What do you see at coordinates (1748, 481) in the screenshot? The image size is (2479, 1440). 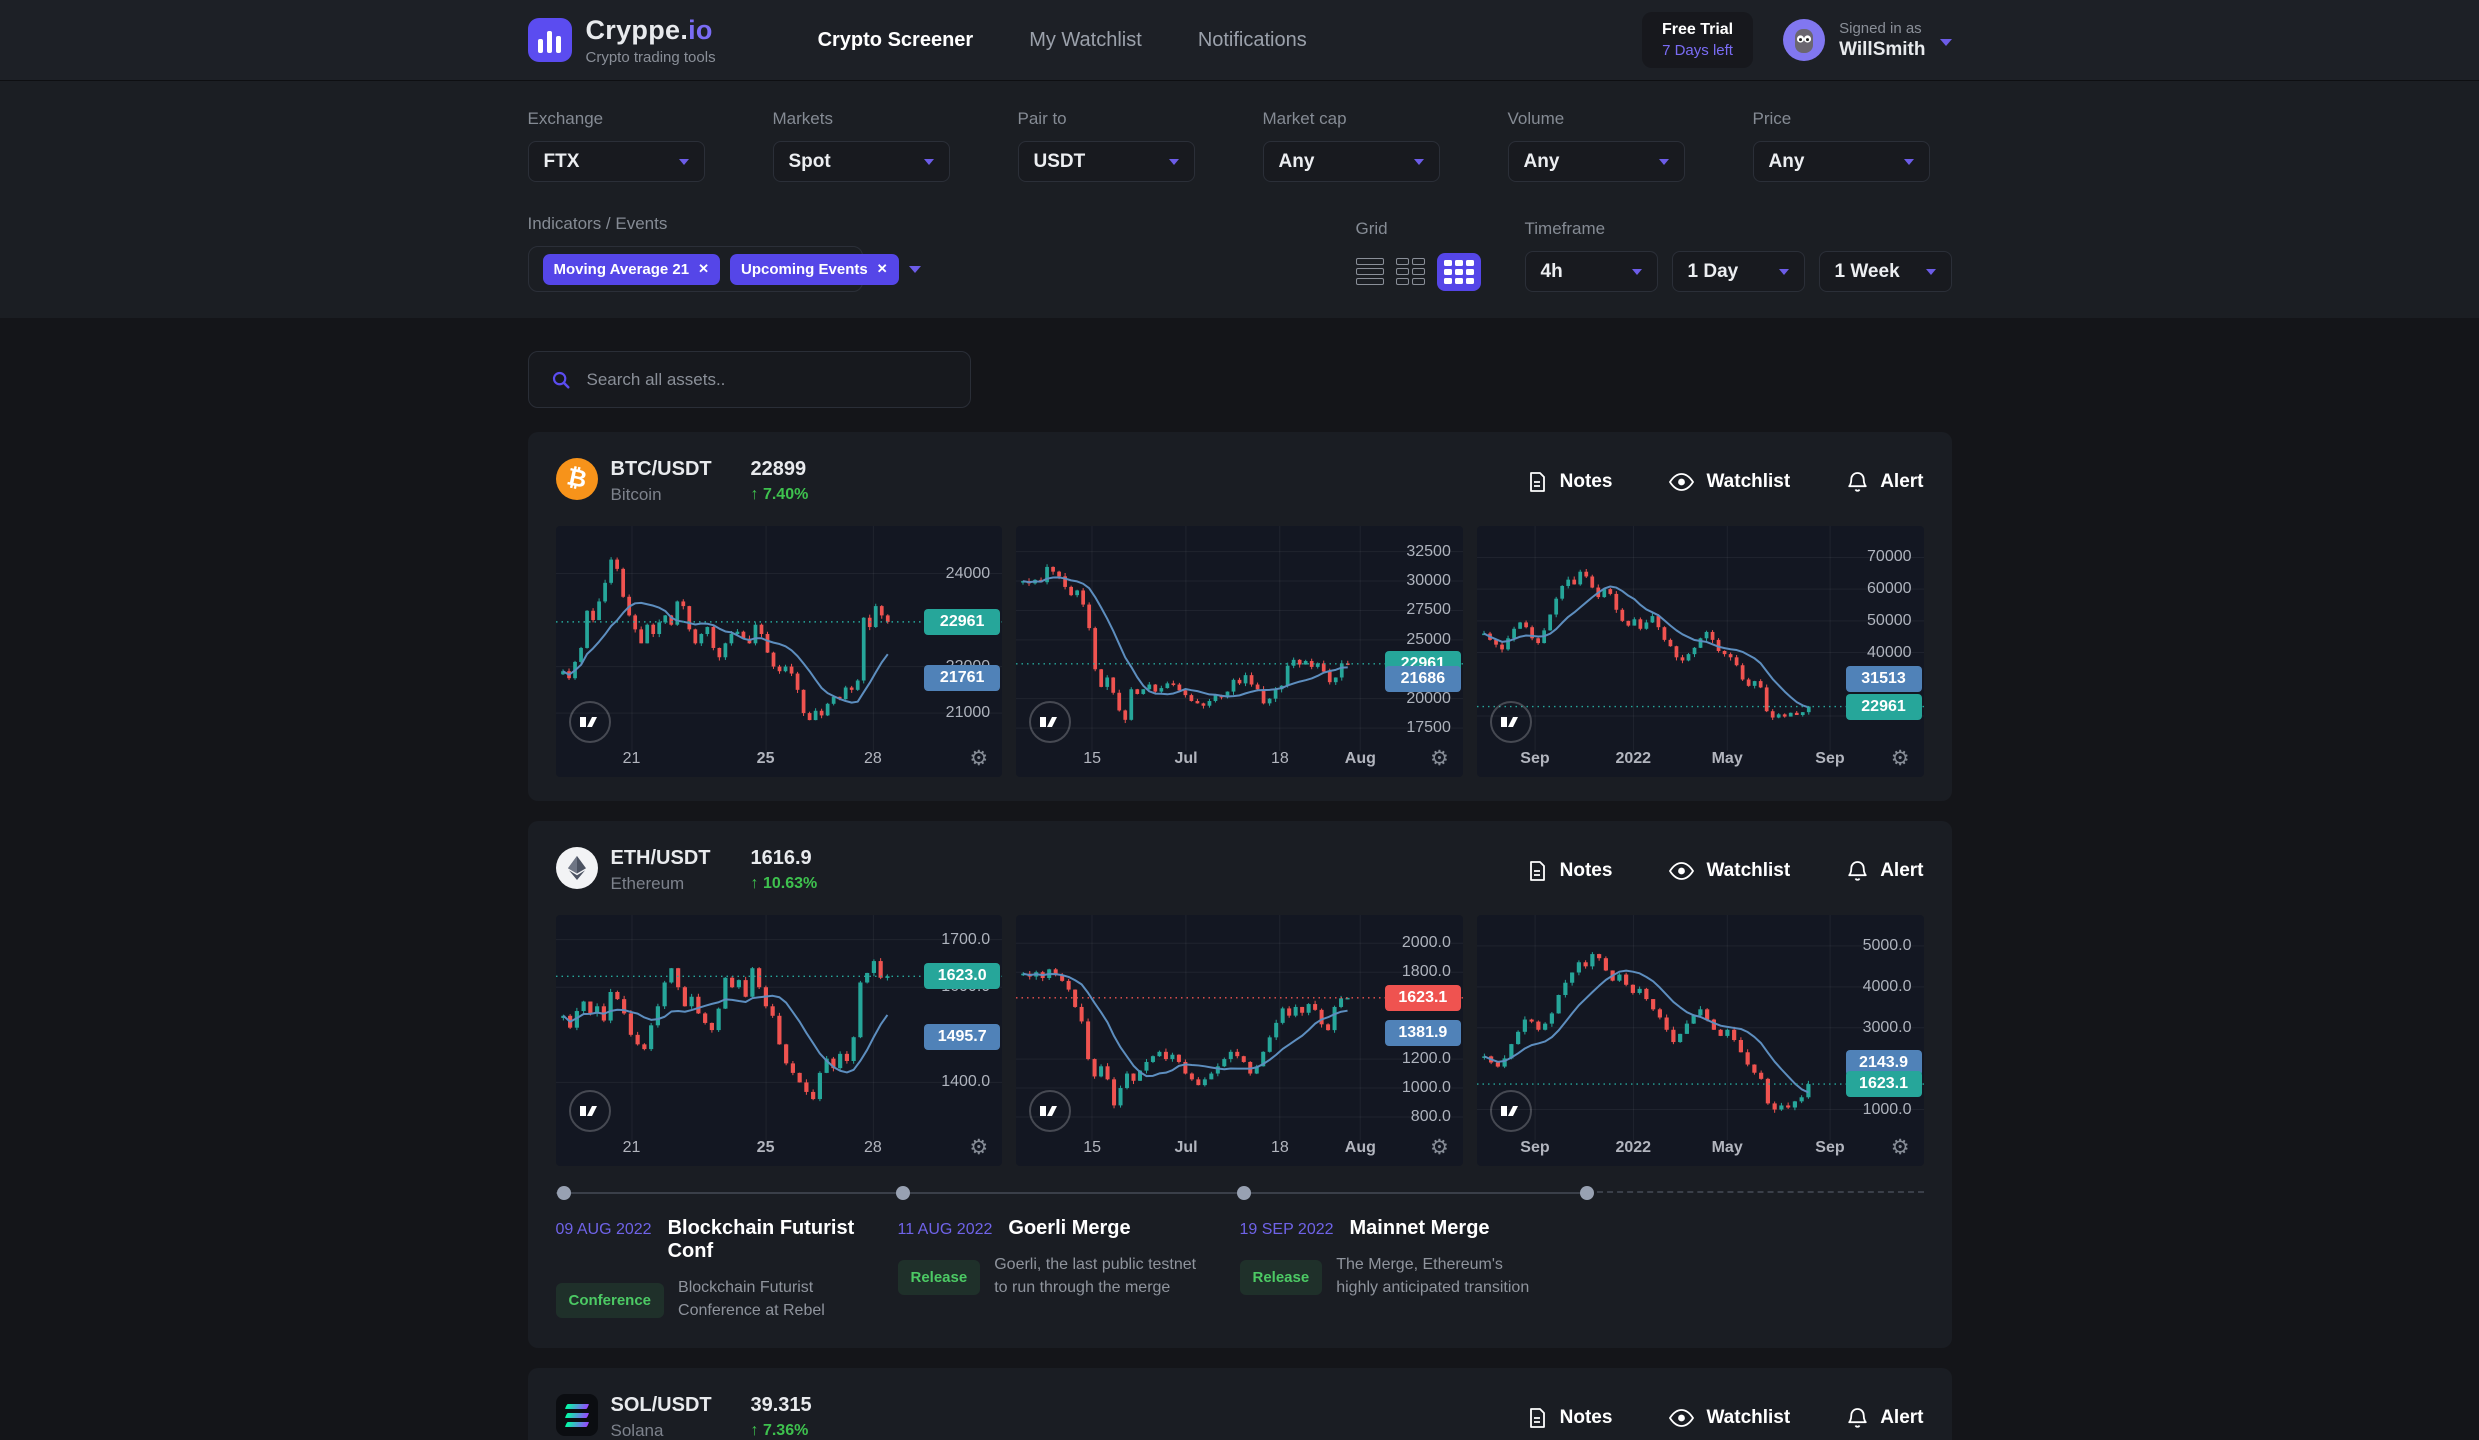 I see `watchlist-label: Watchlist` at bounding box center [1748, 481].